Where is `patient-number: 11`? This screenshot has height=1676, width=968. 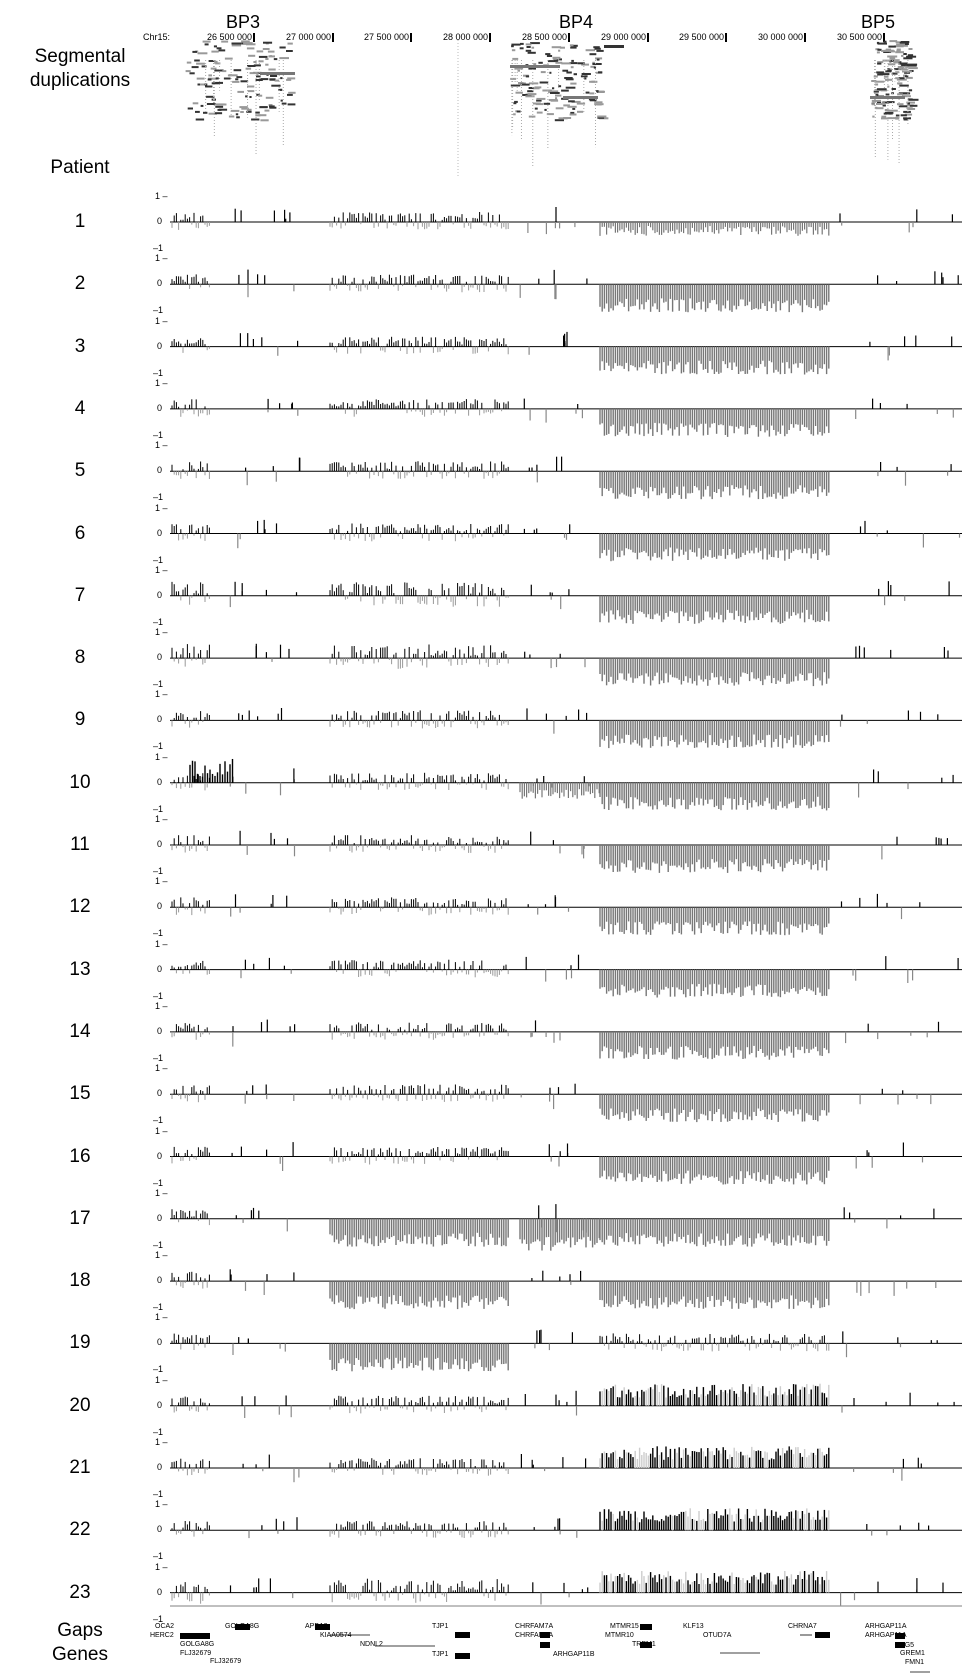 patient-number: 11 is located at coordinates (80, 844).